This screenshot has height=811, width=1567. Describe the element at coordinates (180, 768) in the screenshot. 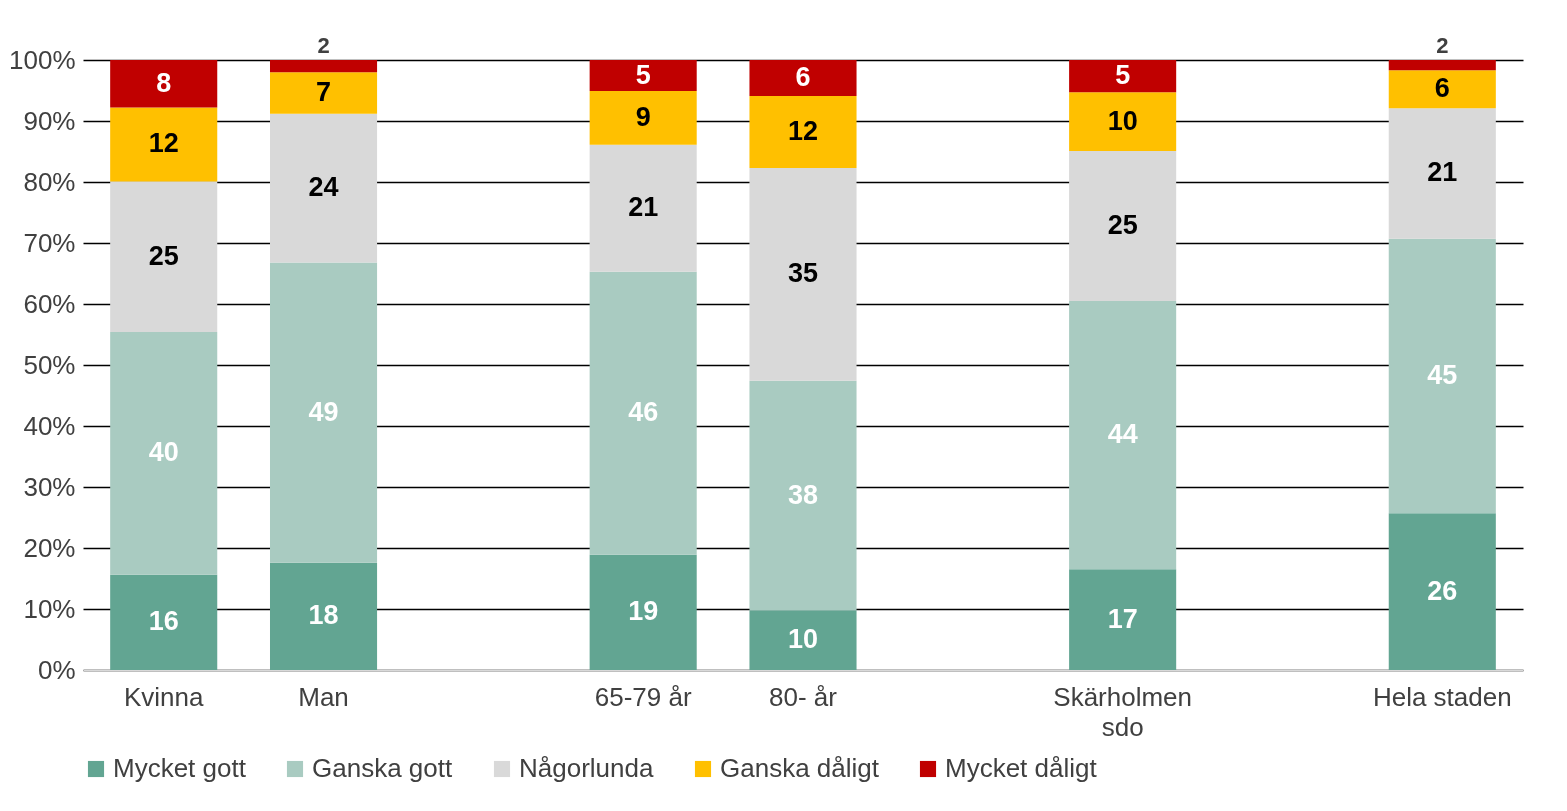

I see `legend-label: Mycket gott` at that location.